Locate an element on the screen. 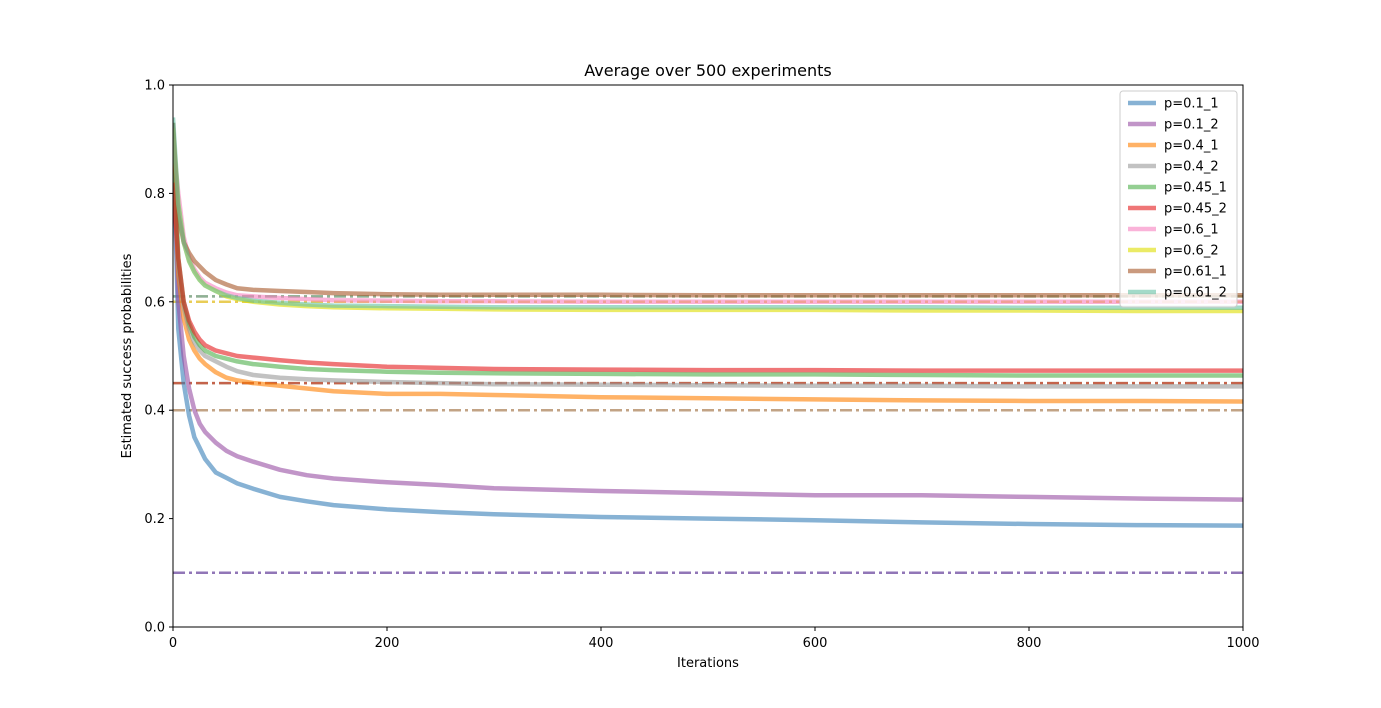 The width and height of the screenshot is (1381, 708). x-tick-label: 400 is located at coordinates (601, 643).